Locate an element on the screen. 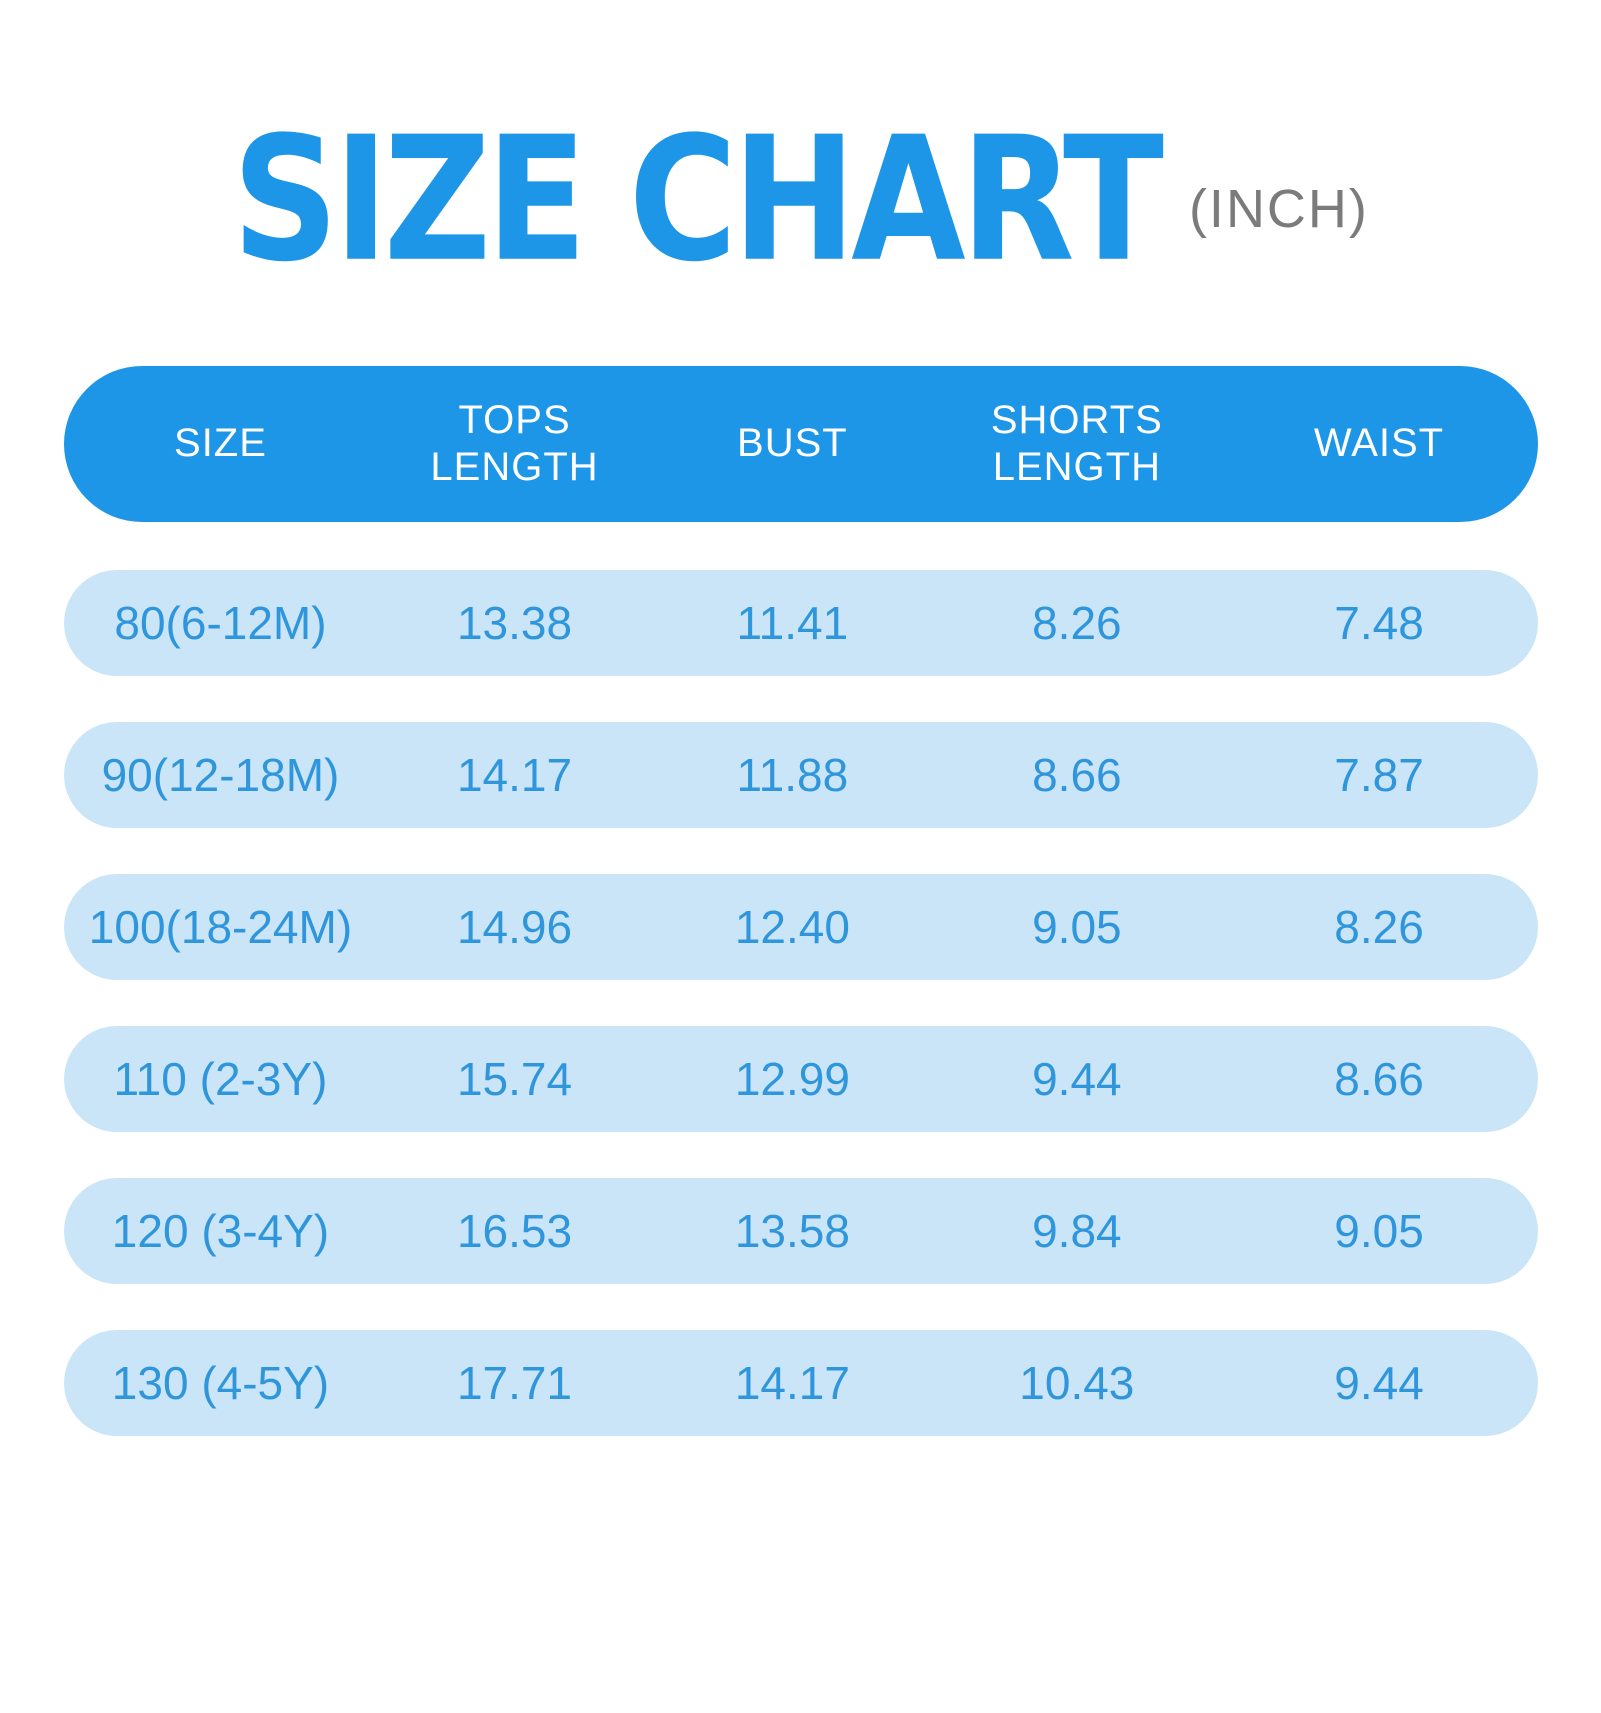  shorts-length-cell: 9.44 is located at coordinates (1077, 1078).